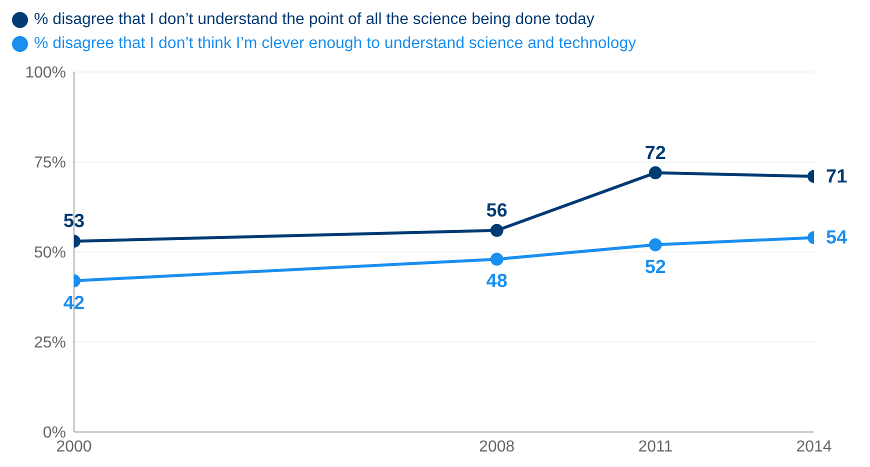 The height and width of the screenshot is (467, 870). I want to click on legend-label: % disagree that I don’t understand the point of all the science being done today, so click(314, 20).